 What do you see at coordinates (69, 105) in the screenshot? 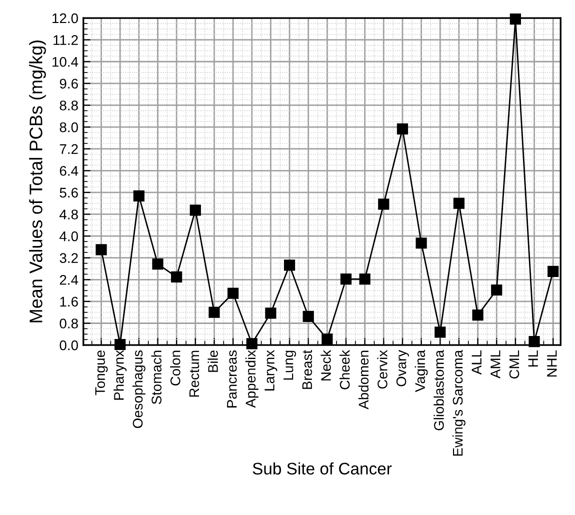
I see `y-tick-label: 8.8` at bounding box center [69, 105].